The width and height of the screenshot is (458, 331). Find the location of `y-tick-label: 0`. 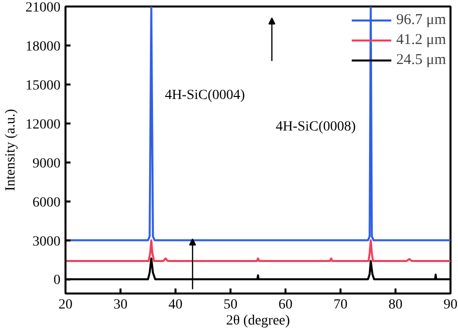

y-tick-label: 0 is located at coordinates (57, 280).